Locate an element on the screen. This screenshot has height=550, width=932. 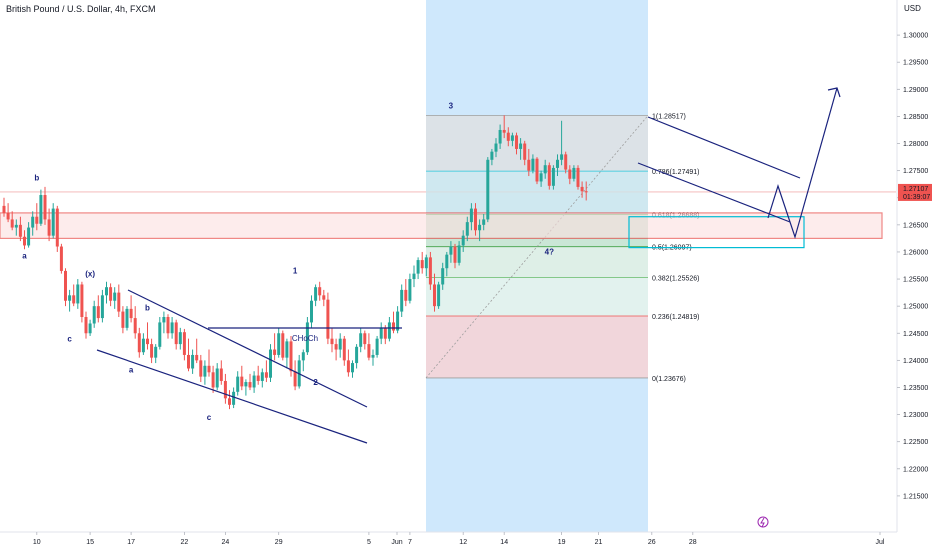
y-tick-label: 1.29500 is located at coordinates (915, 63).